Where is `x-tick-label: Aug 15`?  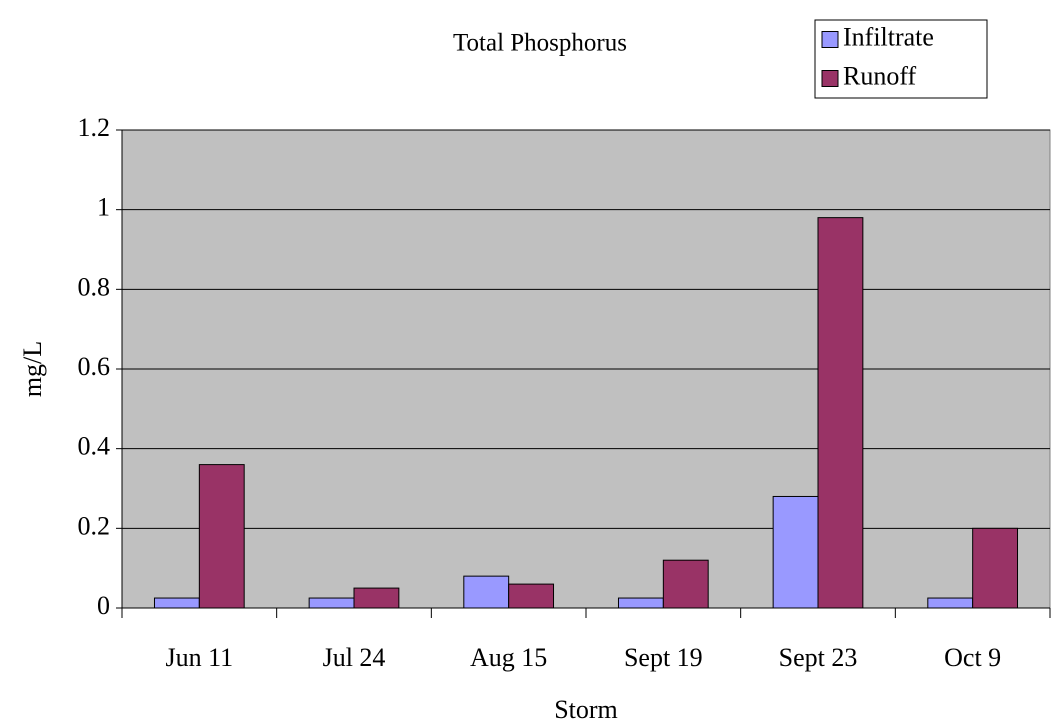
x-tick-label: Aug 15 is located at coordinates (508, 657).